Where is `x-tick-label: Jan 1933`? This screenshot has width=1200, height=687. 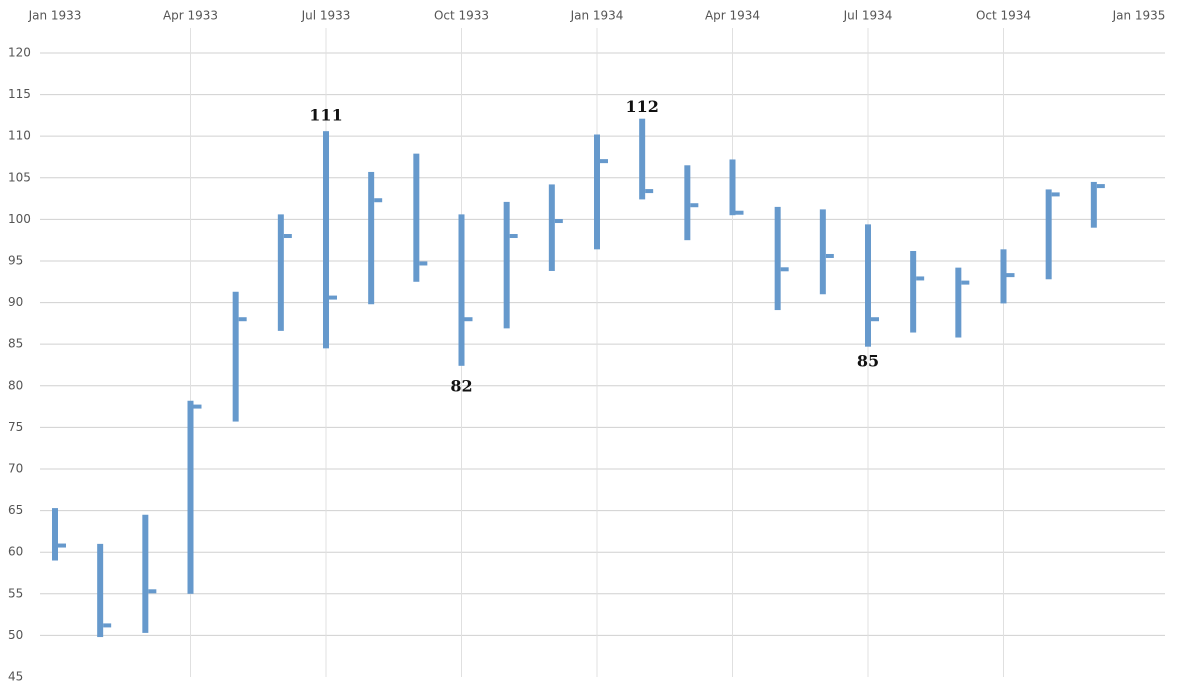 x-tick-label: Jan 1933 is located at coordinates (55, 16).